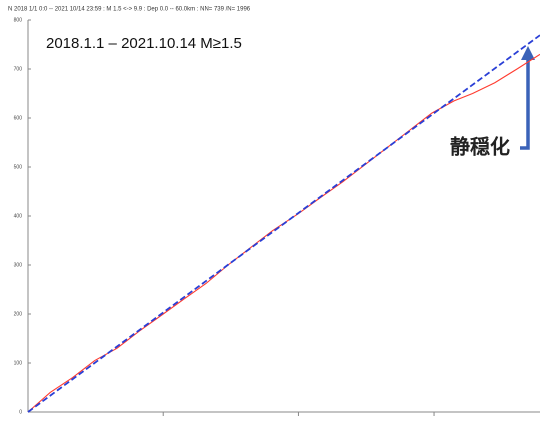 The width and height of the screenshot is (540, 424). What do you see at coordinates (20, 412) in the screenshot?
I see `y-tick-label: 0` at bounding box center [20, 412].